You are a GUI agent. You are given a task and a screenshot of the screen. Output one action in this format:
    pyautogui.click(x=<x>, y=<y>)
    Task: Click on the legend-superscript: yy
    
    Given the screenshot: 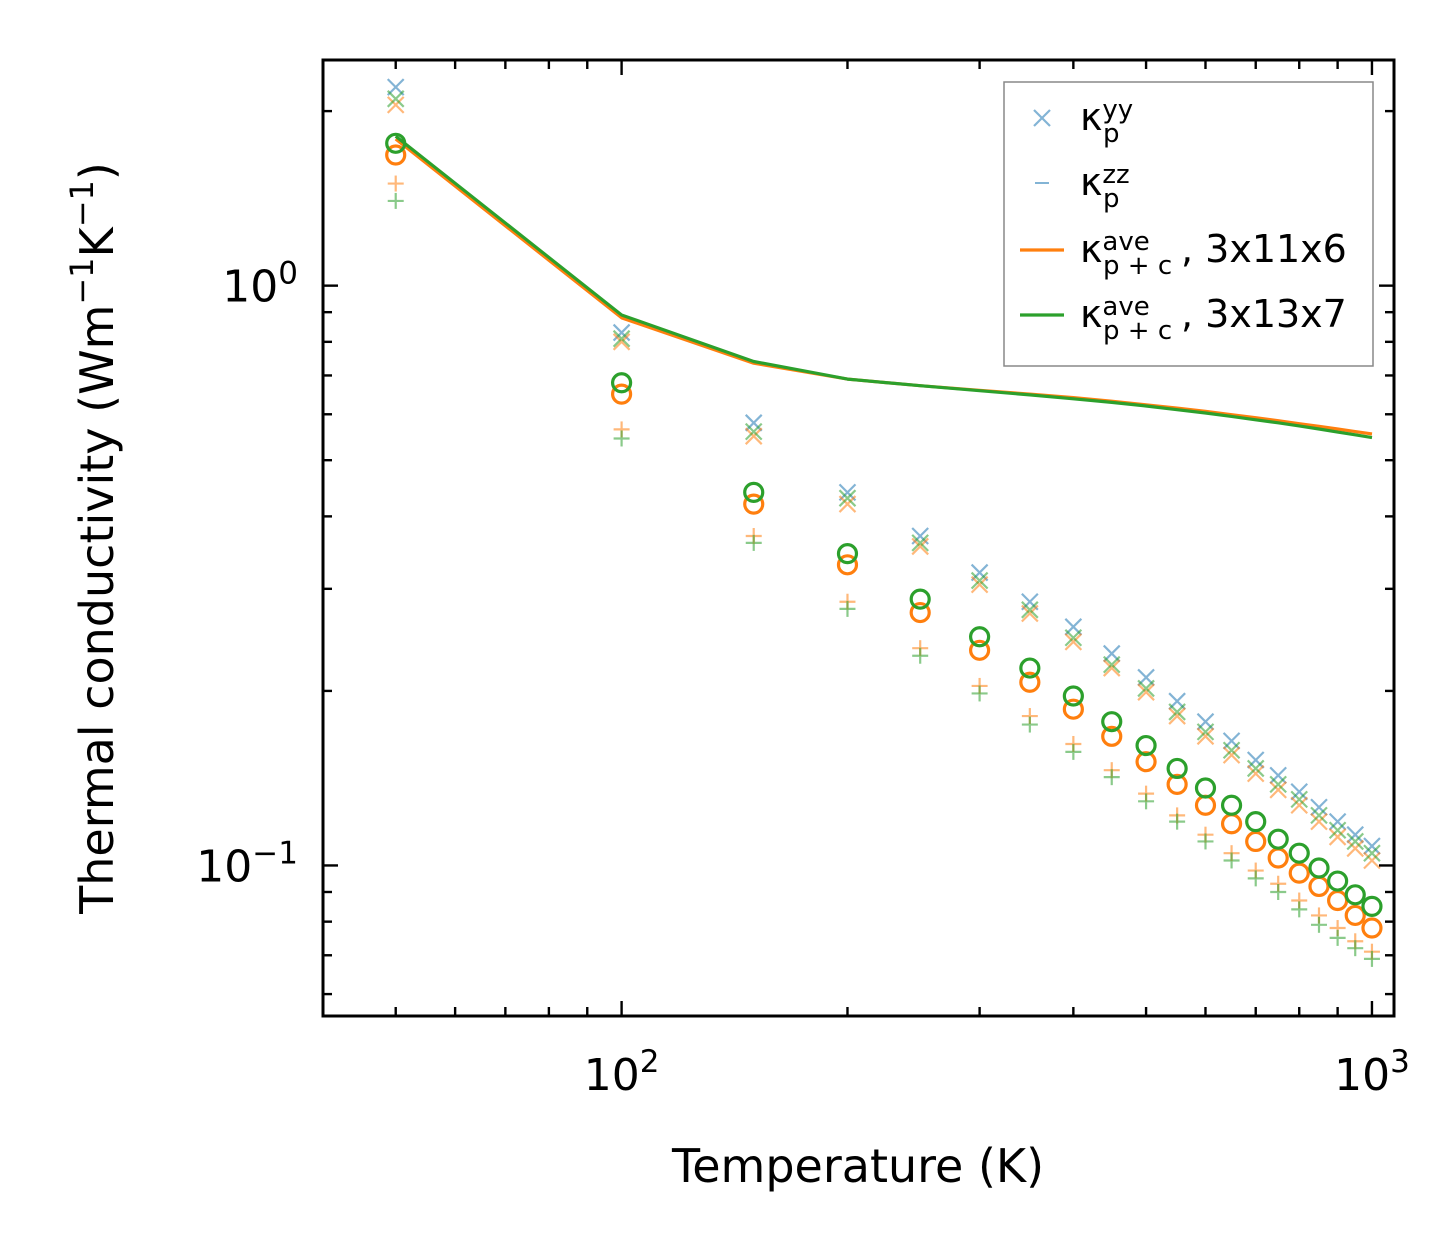 What is the action you would take?
    pyautogui.click(x=1117, y=110)
    